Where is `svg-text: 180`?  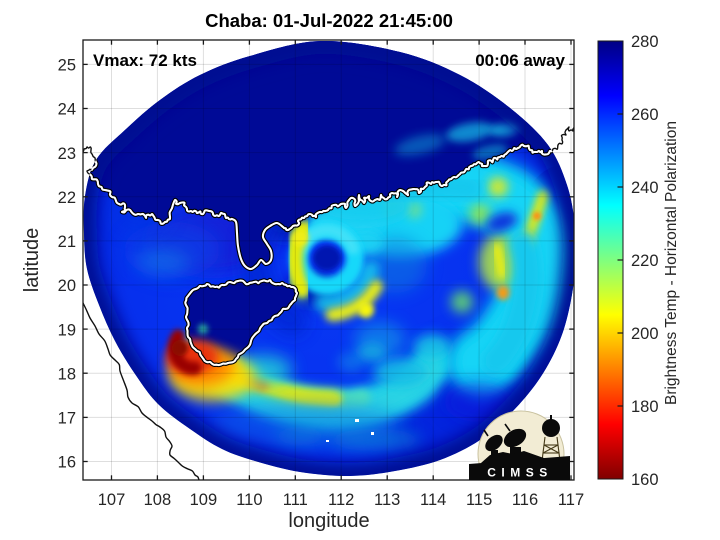 svg-text: 180 is located at coordinates (645, 407).